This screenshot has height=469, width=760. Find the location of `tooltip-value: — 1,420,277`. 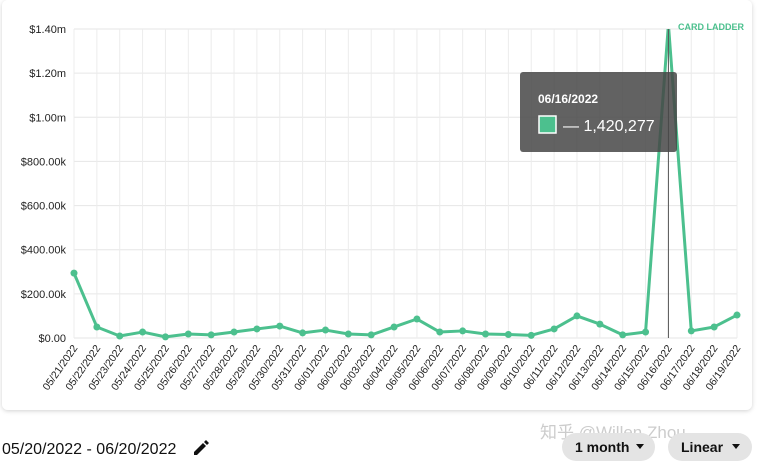

tooltip-value: — 1,420,277 is located at coordinates (609, 126).